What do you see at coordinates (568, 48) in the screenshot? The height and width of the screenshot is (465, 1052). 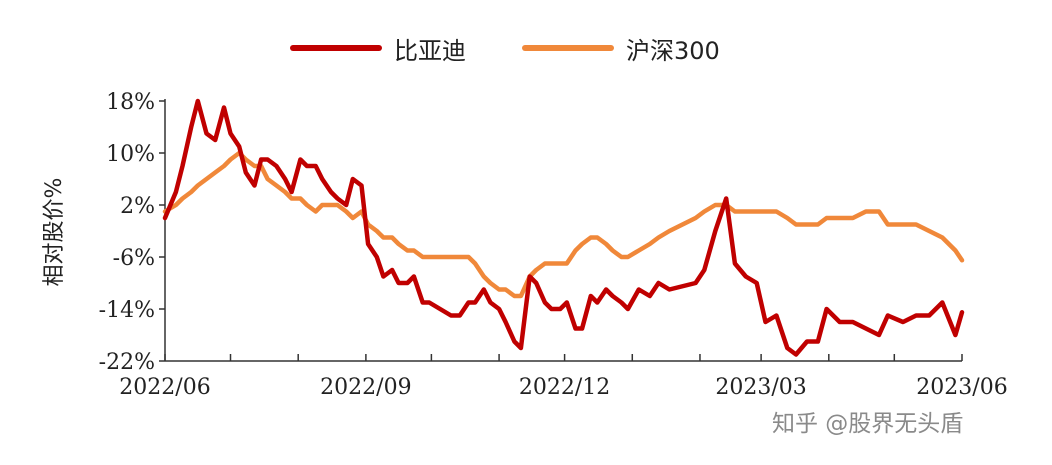 I see `legend-swatch-csi300` at bounding box center [568, 48].